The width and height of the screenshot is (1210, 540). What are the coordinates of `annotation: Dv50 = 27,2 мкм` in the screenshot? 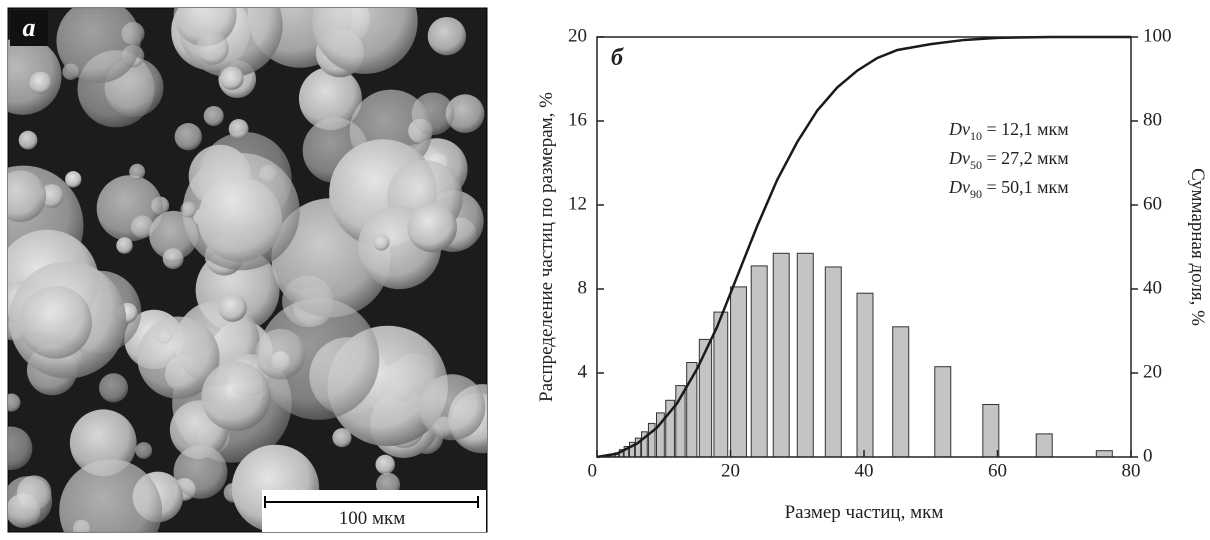 It's located at (1008, 160).